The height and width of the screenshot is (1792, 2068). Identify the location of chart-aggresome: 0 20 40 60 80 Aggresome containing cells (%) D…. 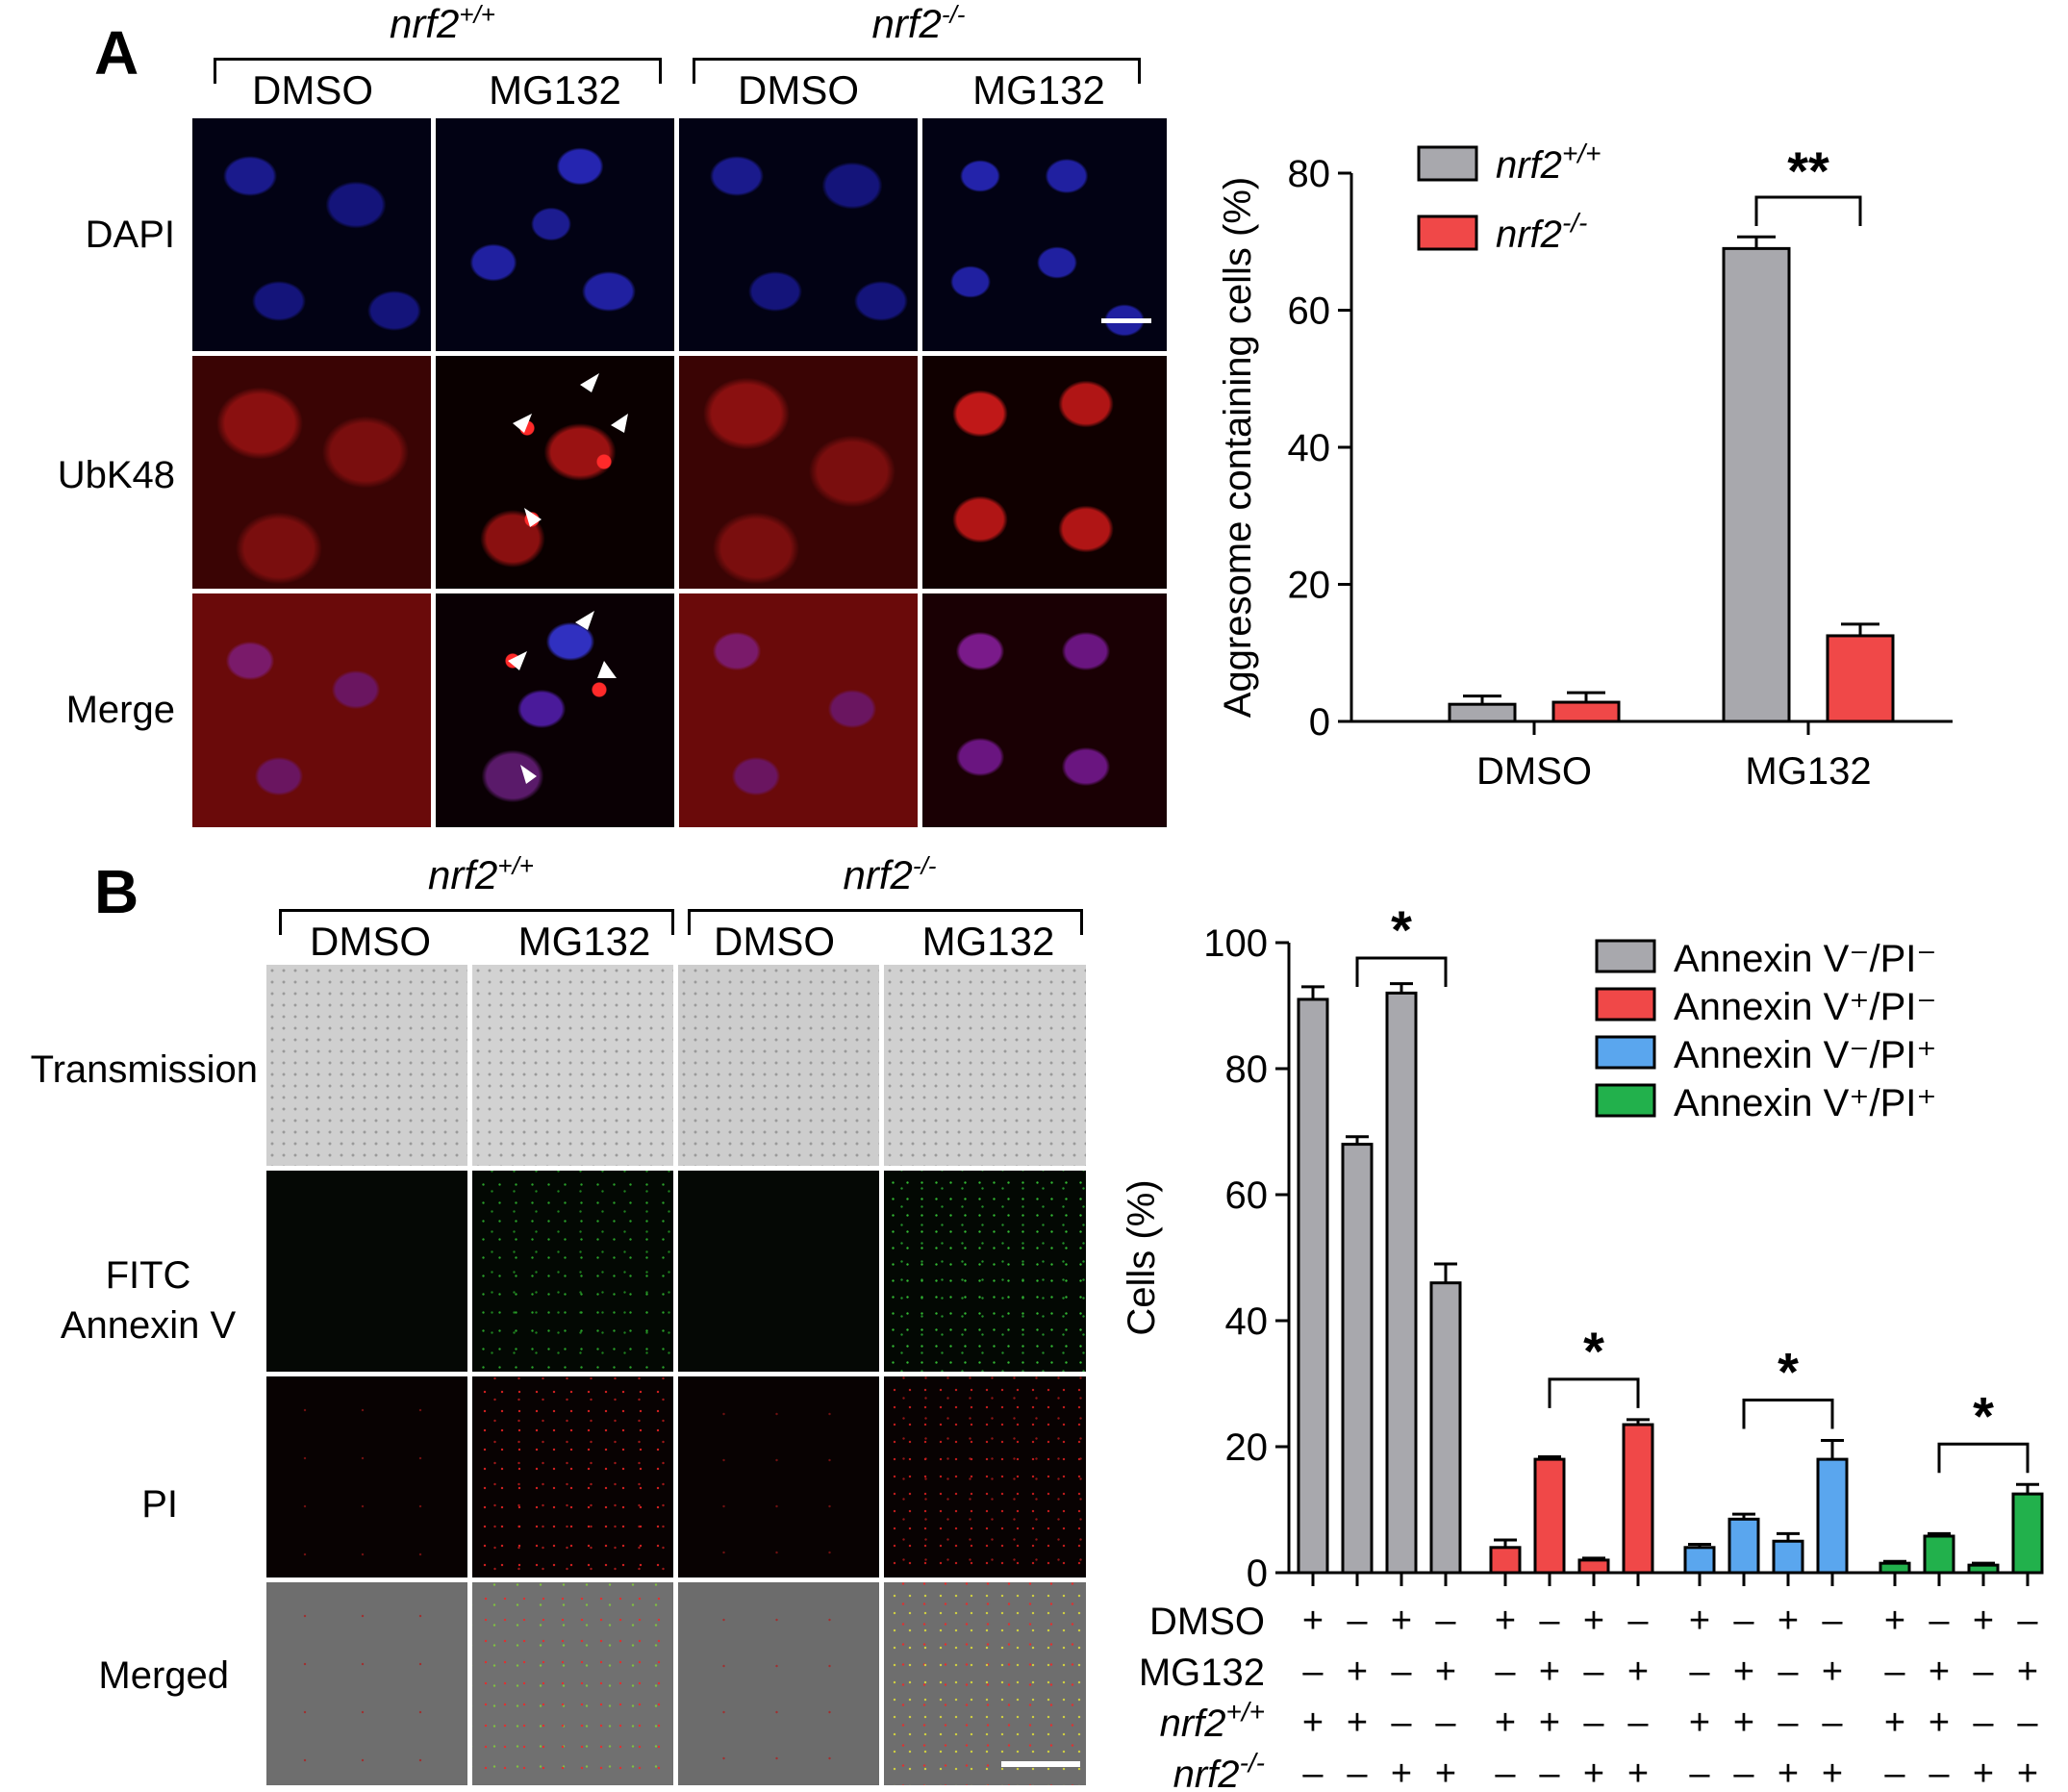
(1585, 466).